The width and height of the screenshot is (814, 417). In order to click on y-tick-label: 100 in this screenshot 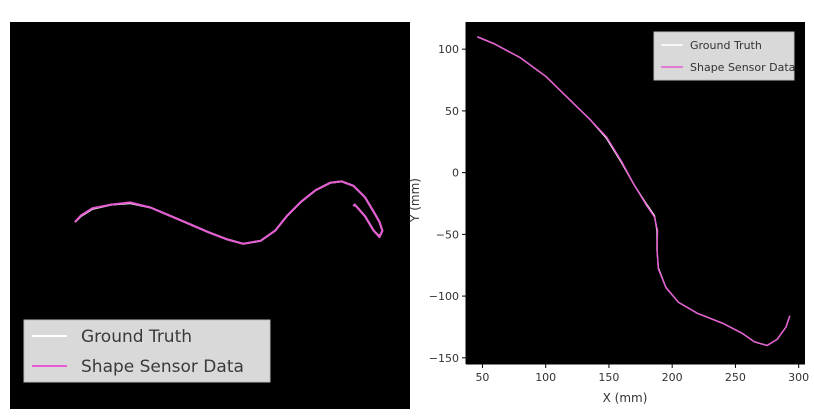, I will do `click(448, 49)`.